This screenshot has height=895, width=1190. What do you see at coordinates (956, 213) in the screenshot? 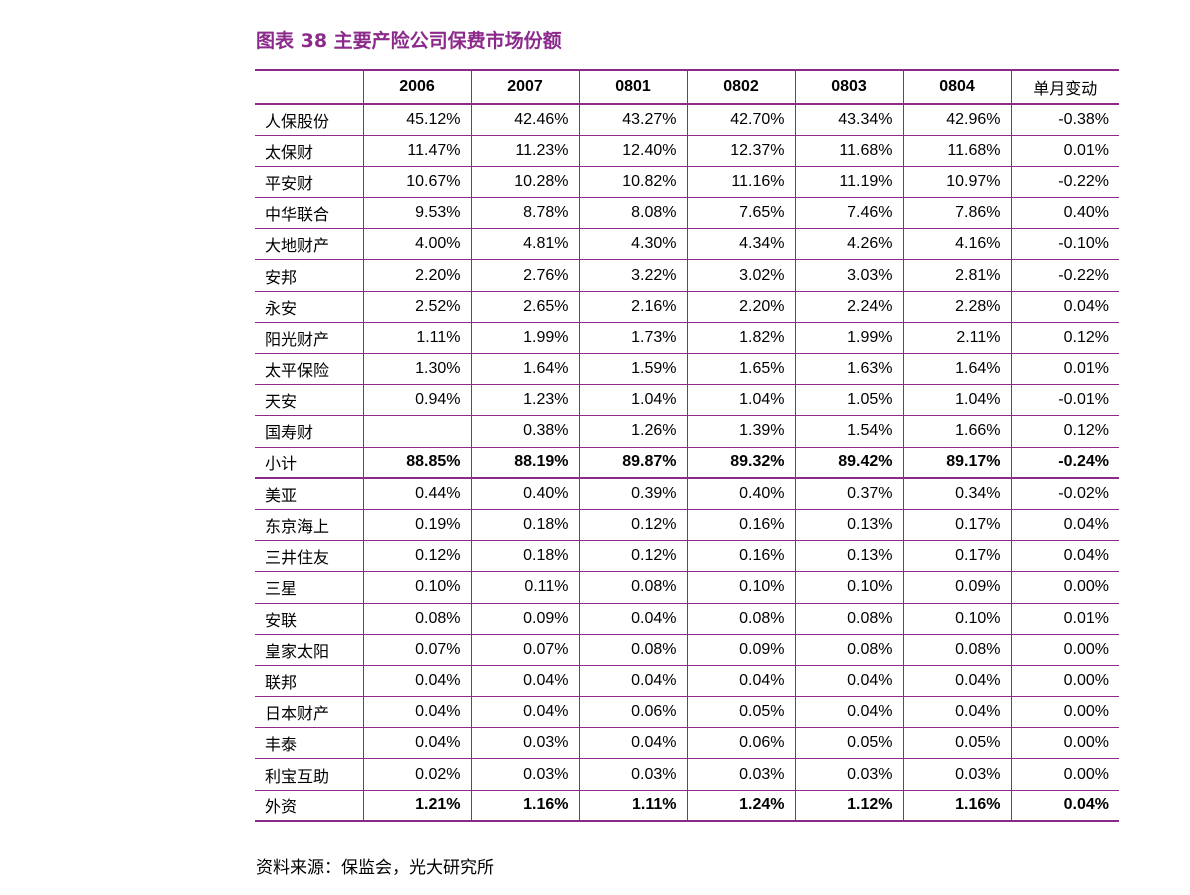
I see `share-value-cell: 7.86%` at bounding box center [956, 213].